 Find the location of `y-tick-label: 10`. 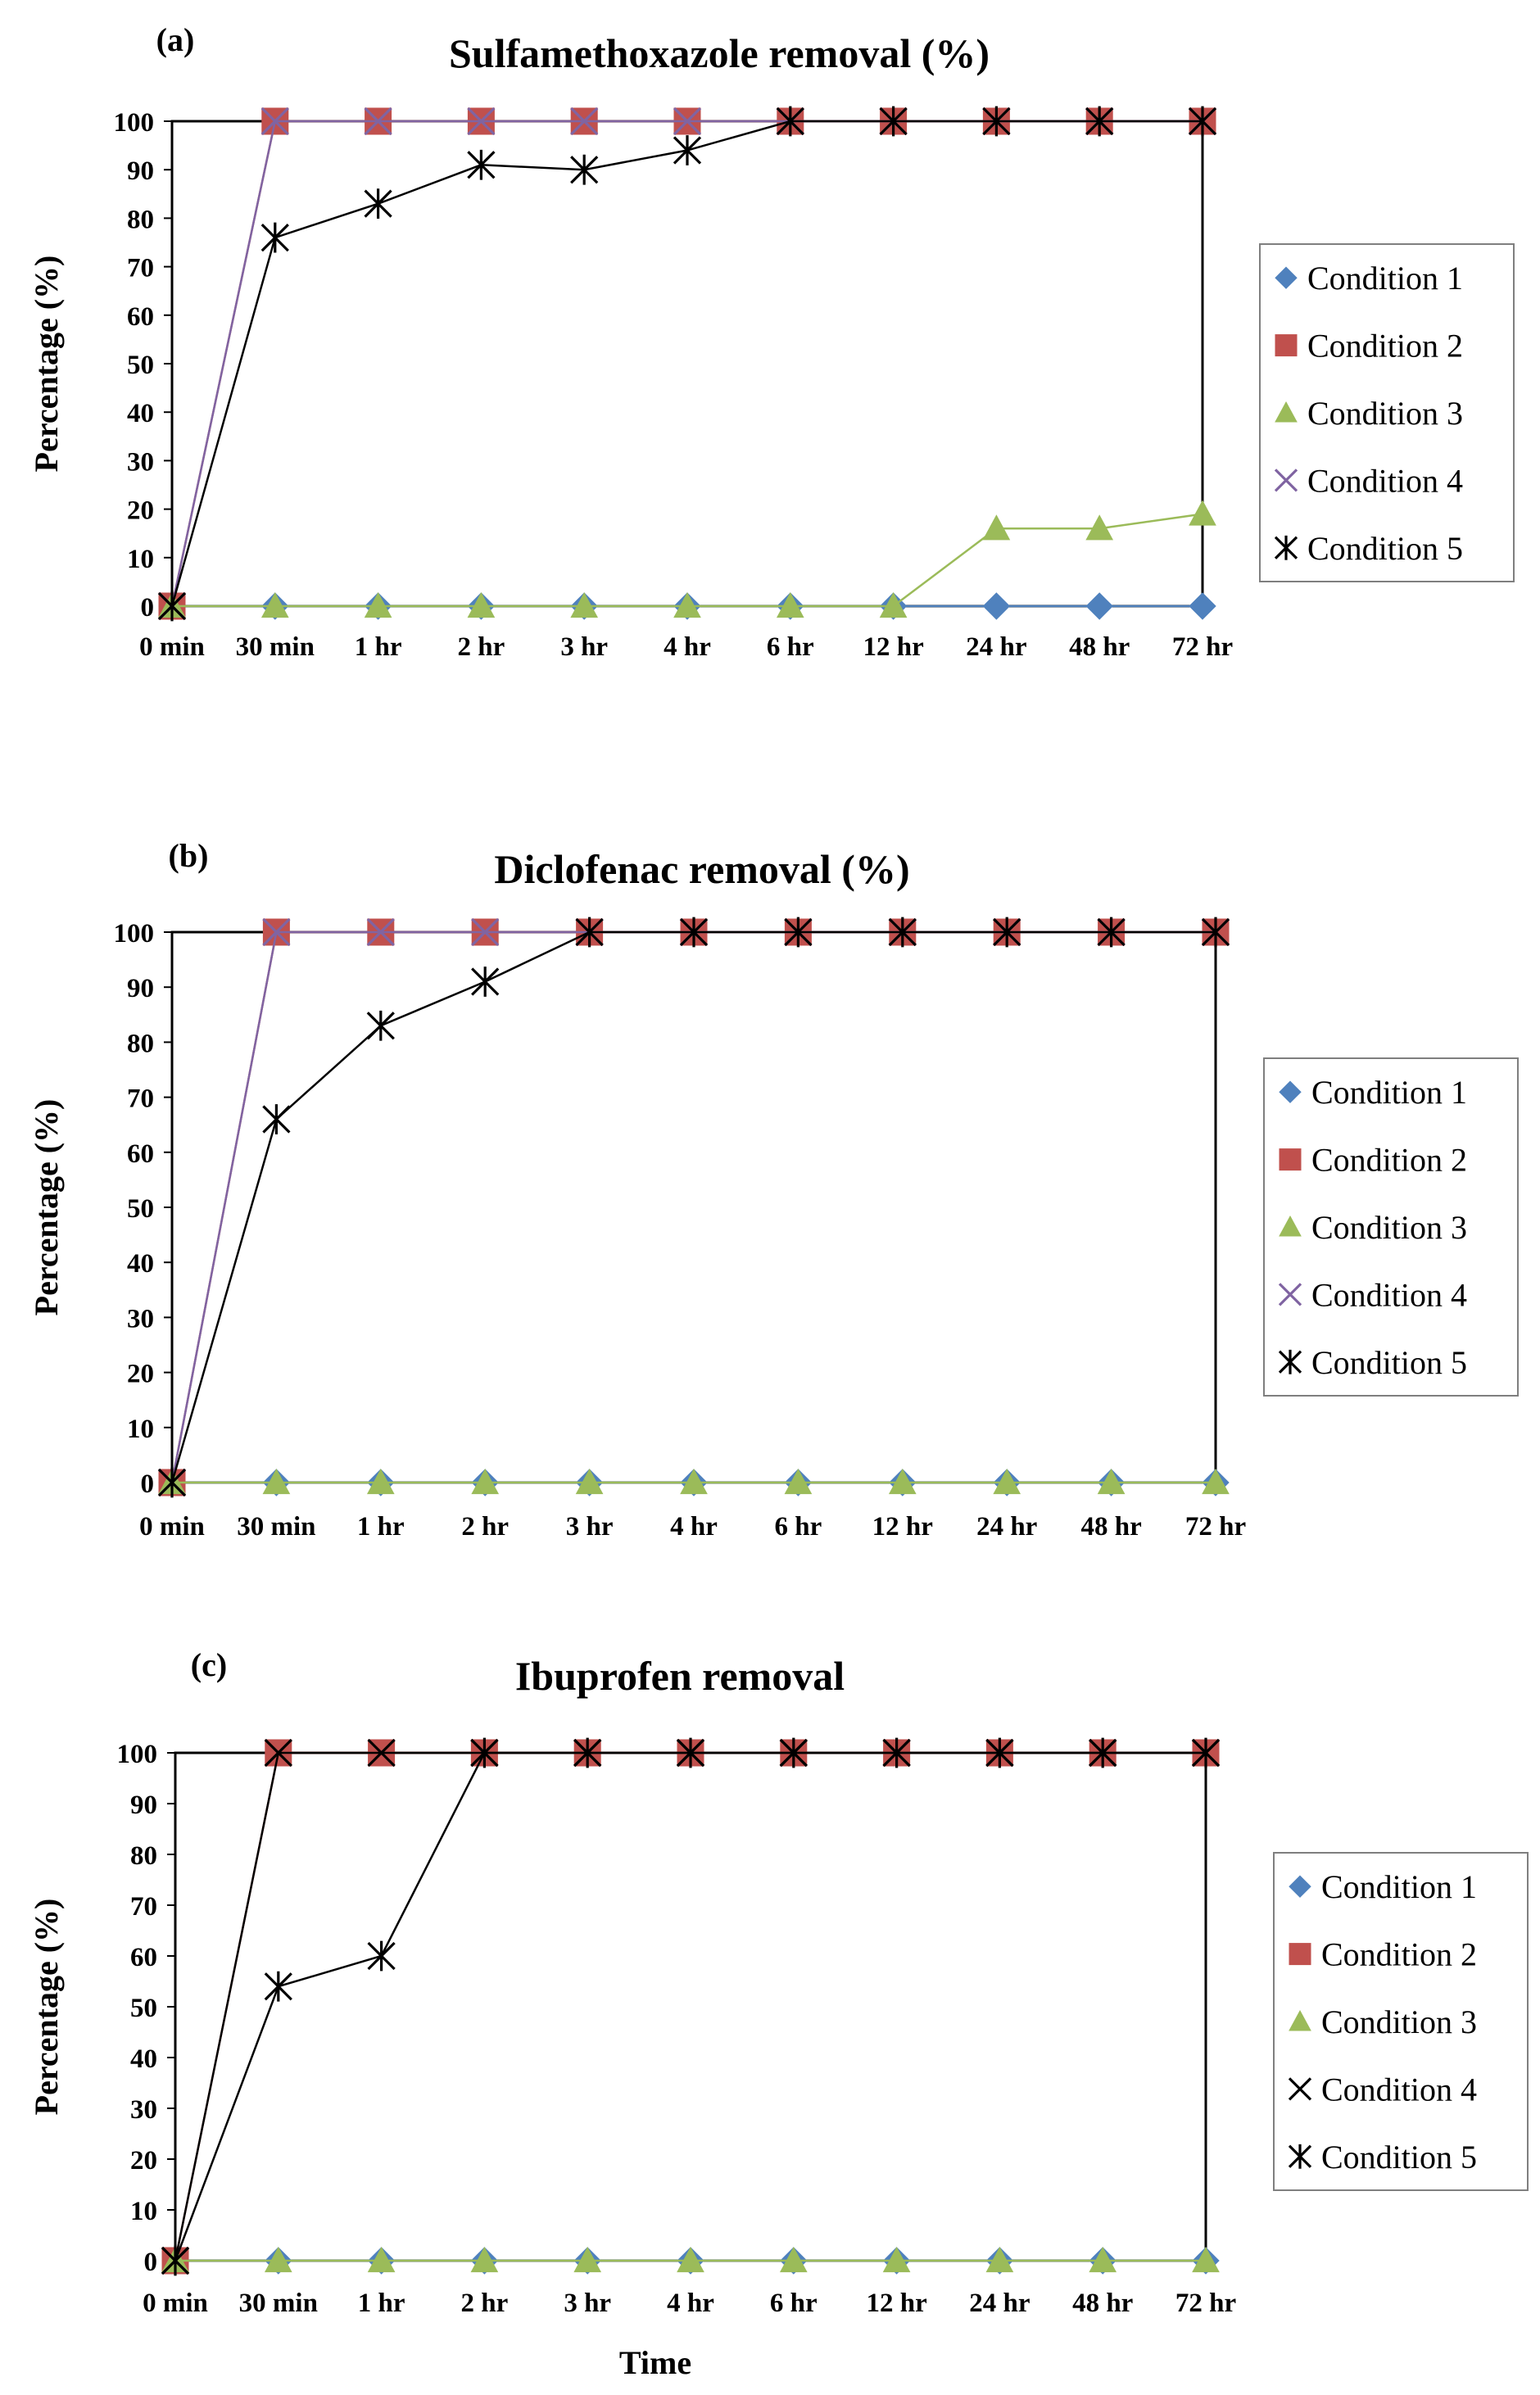

y-tick-label: 10 is located at coordinates (140, 1429).